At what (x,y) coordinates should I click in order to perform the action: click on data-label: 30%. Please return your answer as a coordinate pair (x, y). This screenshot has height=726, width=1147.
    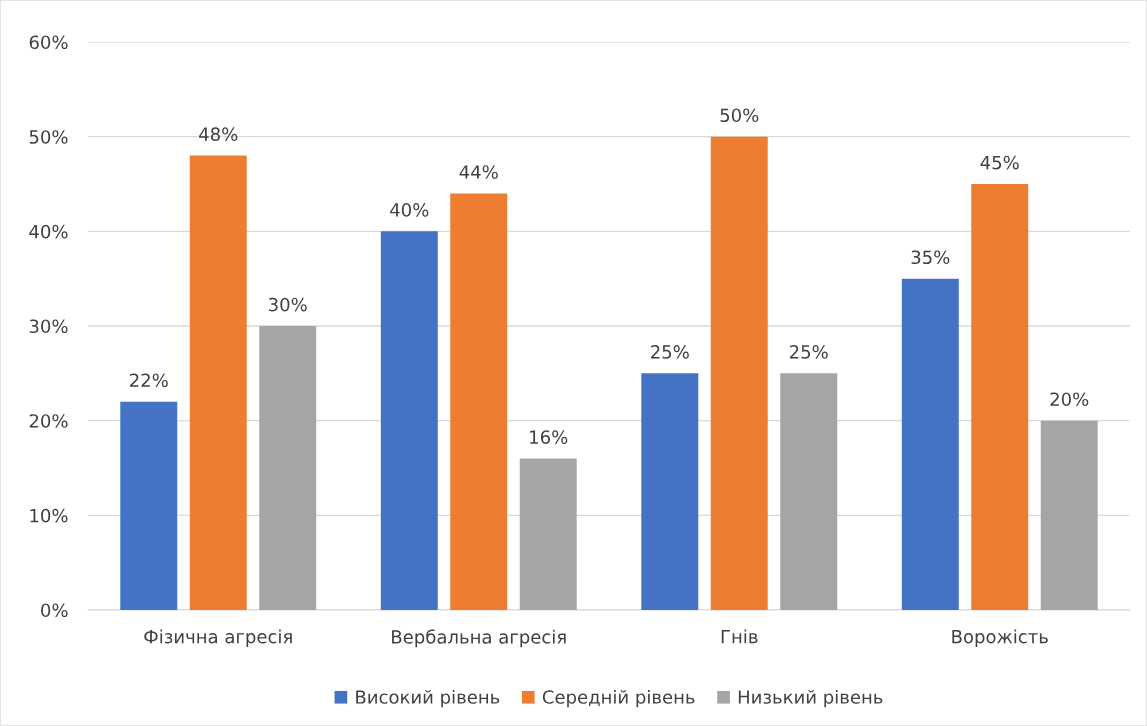
    Looking at the image, I should click on (288, 304).